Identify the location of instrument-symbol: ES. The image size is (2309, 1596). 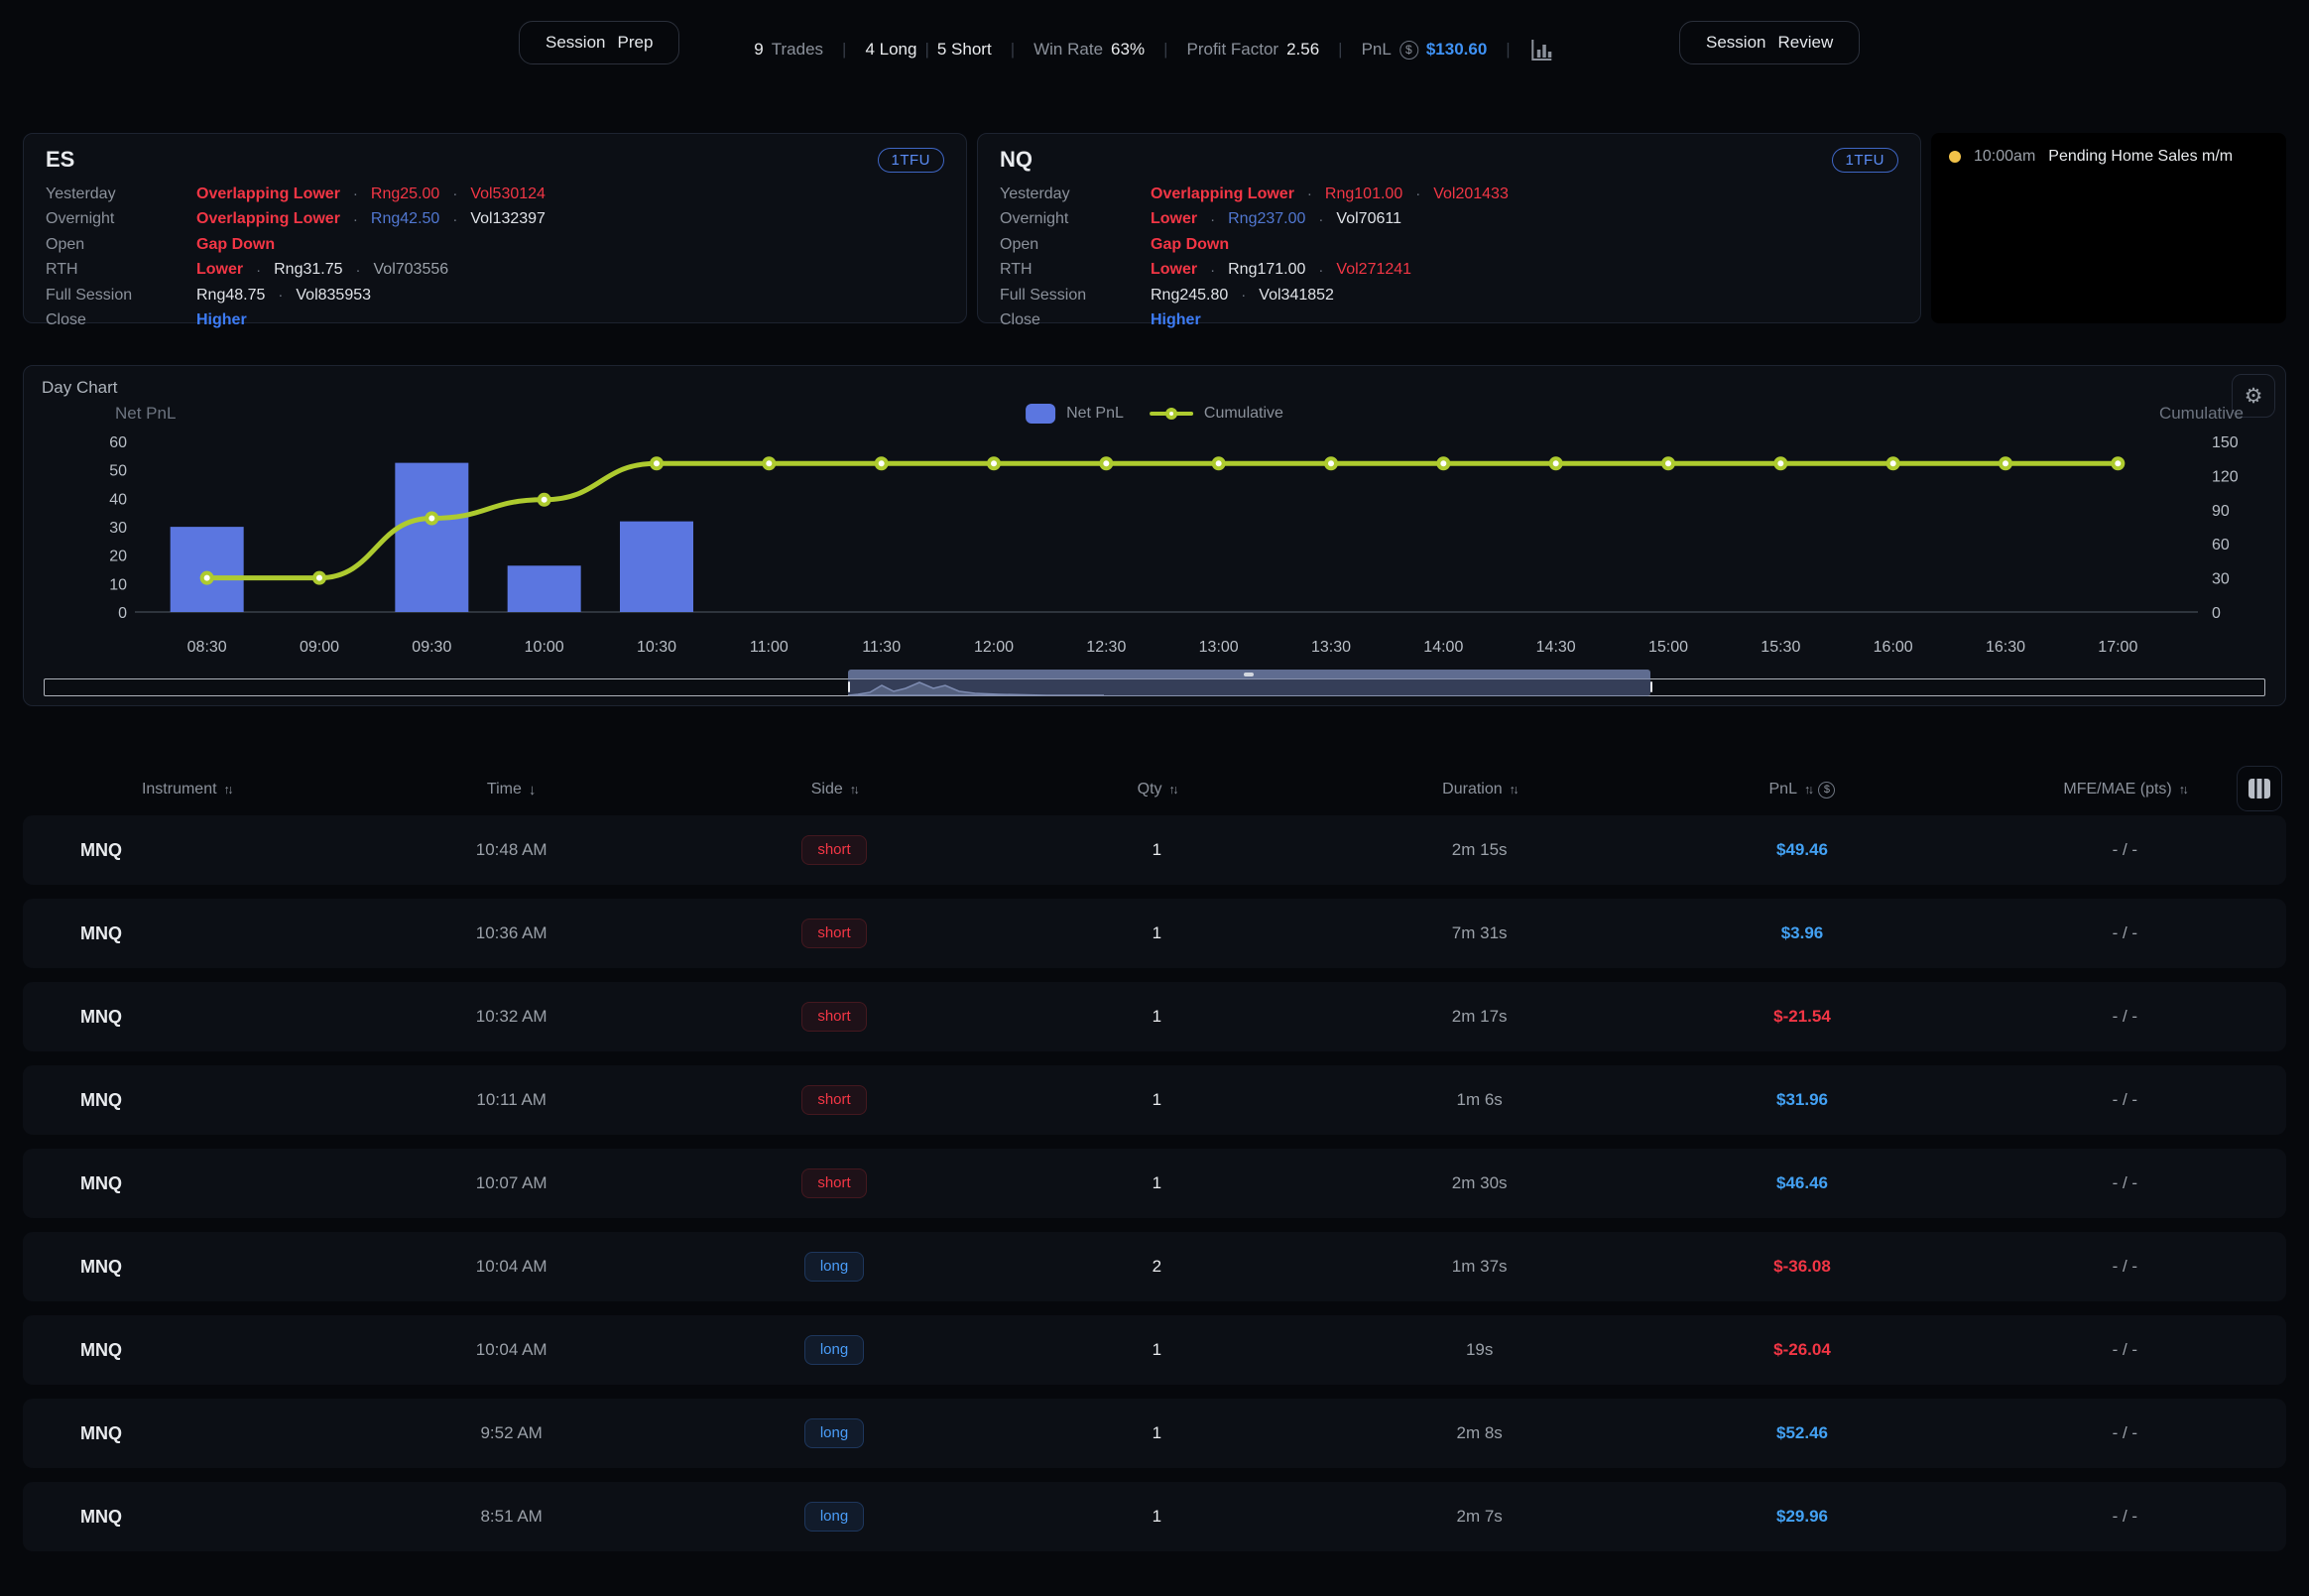
(61, 159).